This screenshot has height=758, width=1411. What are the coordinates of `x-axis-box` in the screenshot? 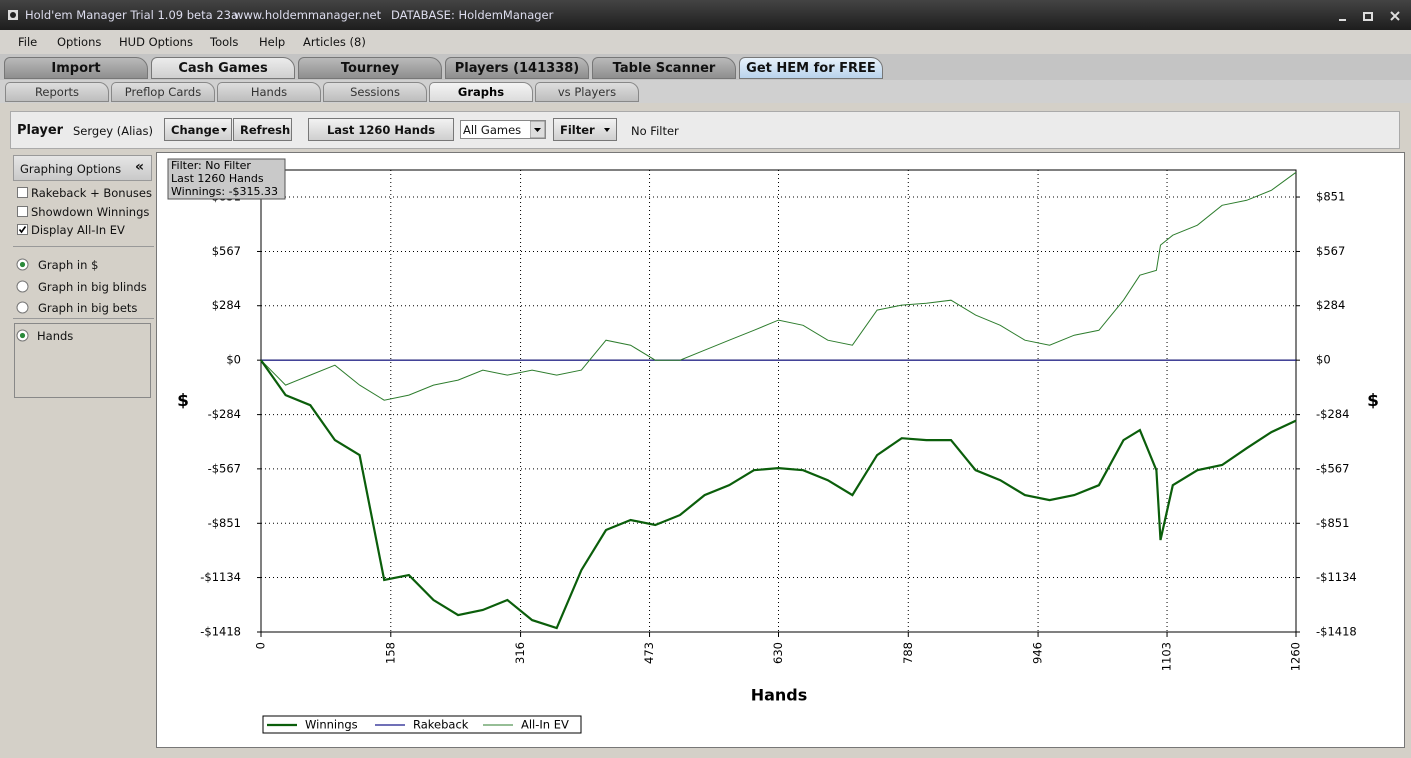 It's located at (82, 360).